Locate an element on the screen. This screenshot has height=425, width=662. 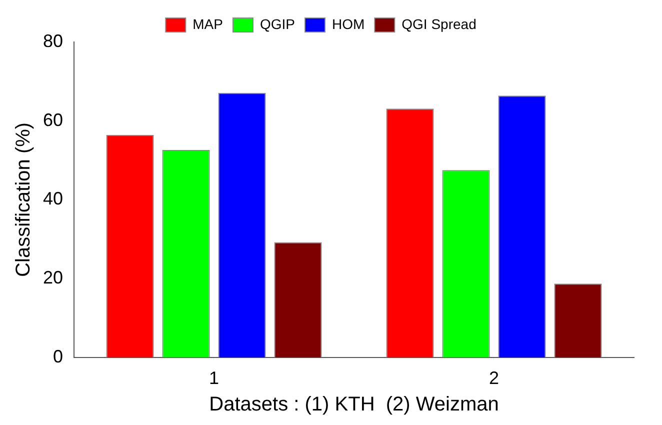
y-tick-label: 80 is located at coordinates (53, 40).